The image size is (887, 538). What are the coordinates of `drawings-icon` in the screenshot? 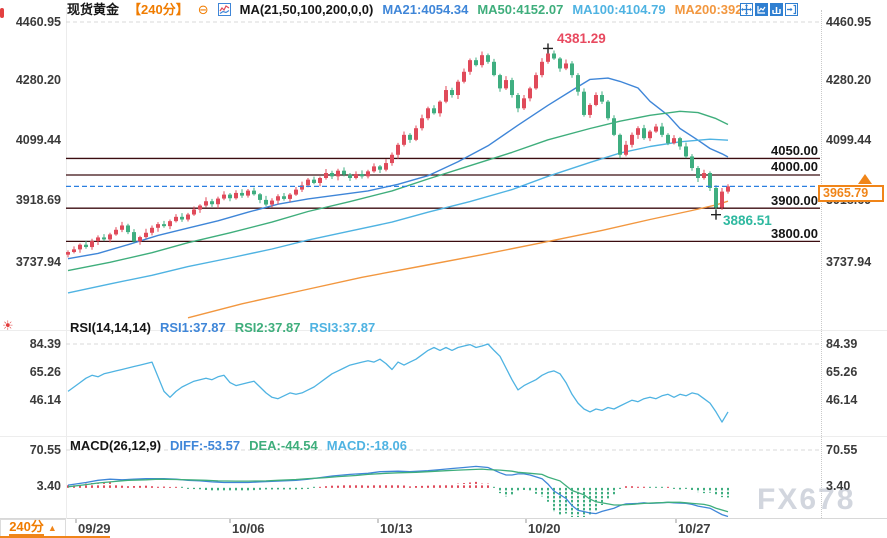 It's located at (776, 9).